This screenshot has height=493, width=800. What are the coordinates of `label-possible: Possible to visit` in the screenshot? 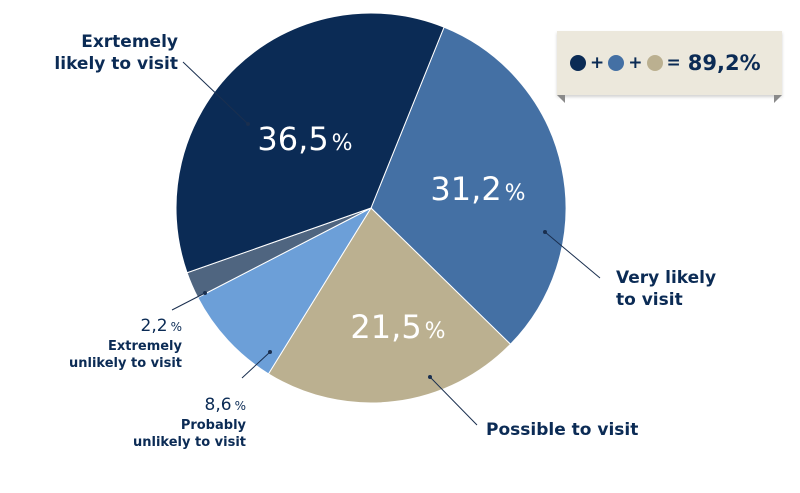 It's located at (562, 430).